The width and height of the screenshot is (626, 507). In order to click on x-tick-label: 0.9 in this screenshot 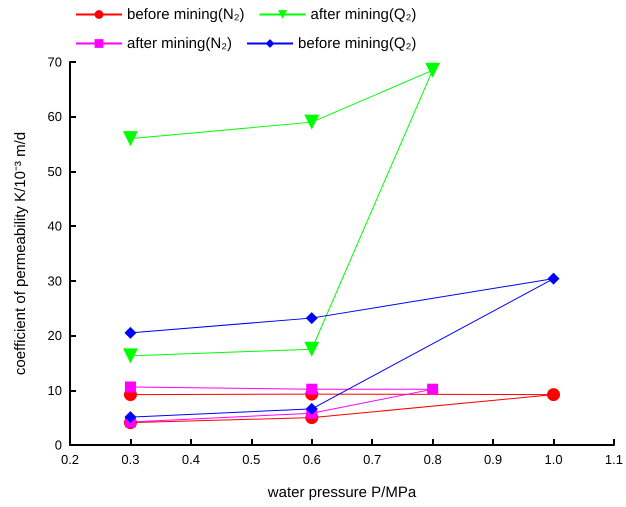, I will do `click(493, 459)`.